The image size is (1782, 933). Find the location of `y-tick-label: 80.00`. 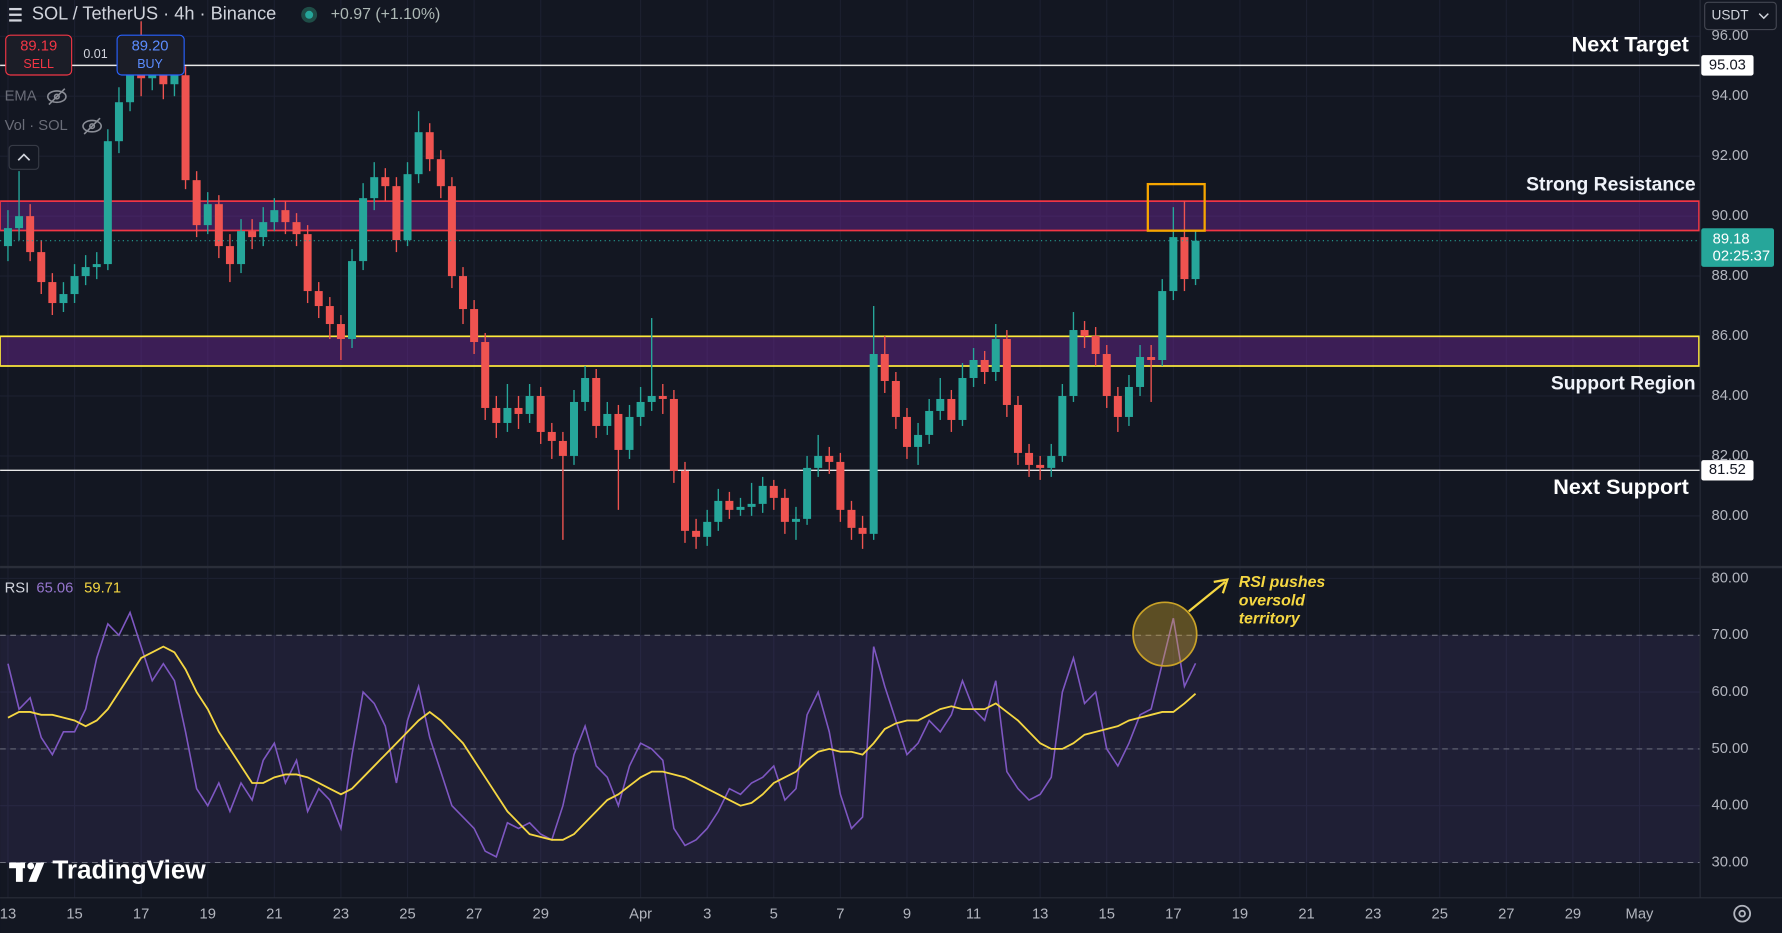

y-tick-label: 80.00 is located at coordinates (1729, 516).